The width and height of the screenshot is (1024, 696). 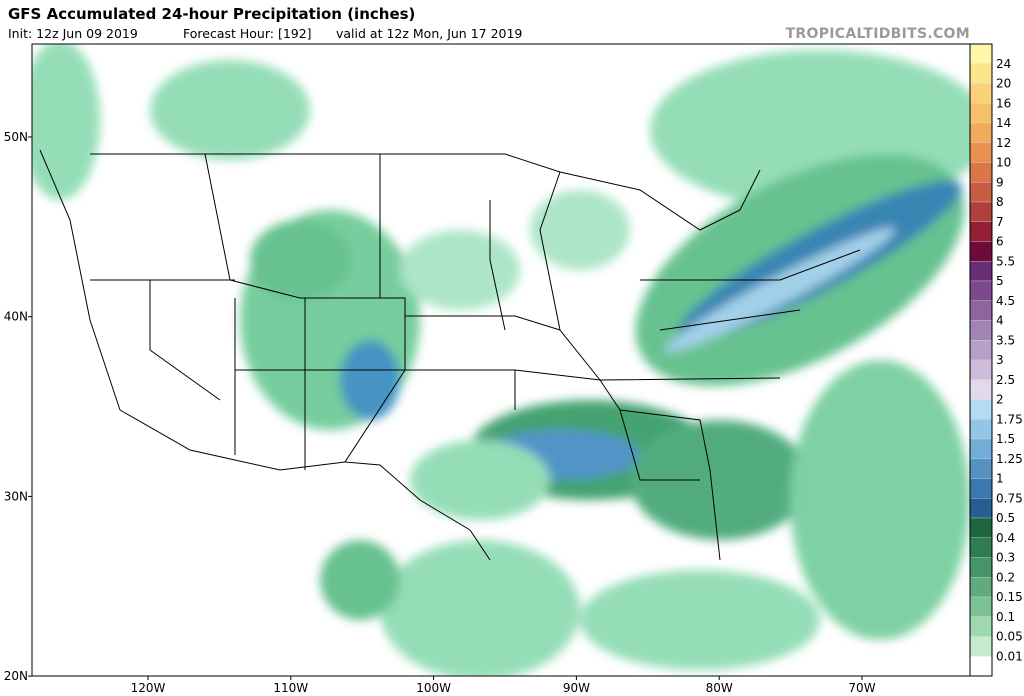 I want to click on colorbar-label: 0.05, so click(x=1009, y=637).